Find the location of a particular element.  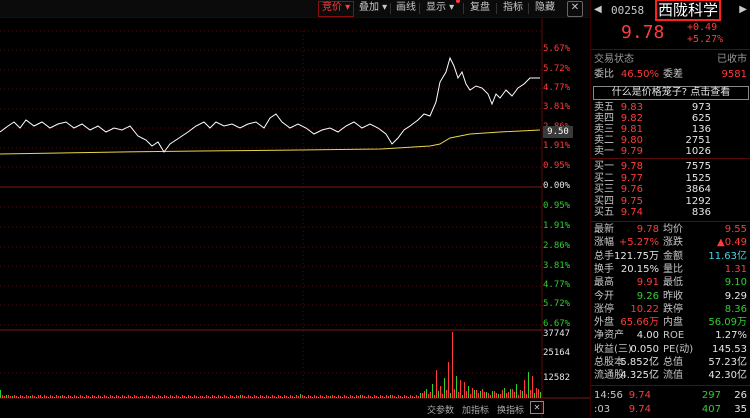

stat-row: 净资产 4.00 ROE 1.27% is located at coordinates (670, 336).